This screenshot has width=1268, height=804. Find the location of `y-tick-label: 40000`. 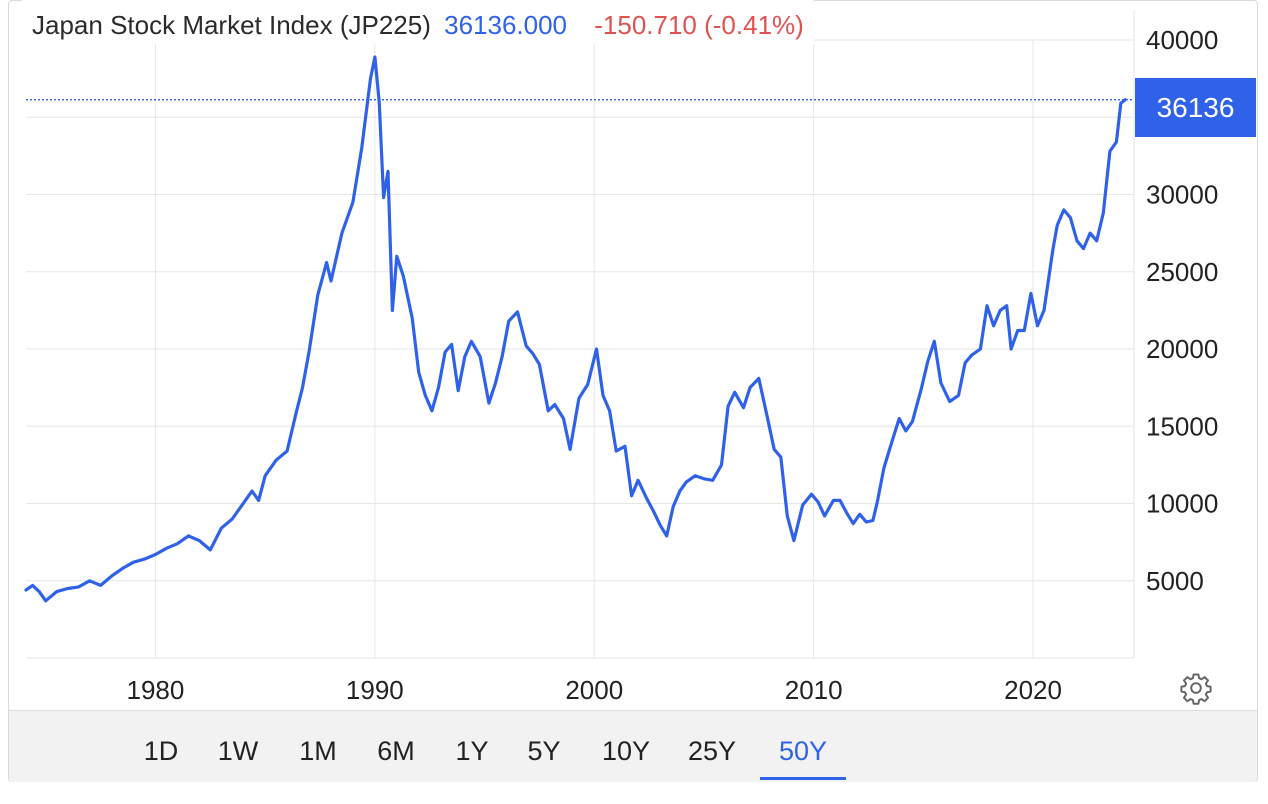

y-tick-label: 40000 is located at coordinates (1182, 40).